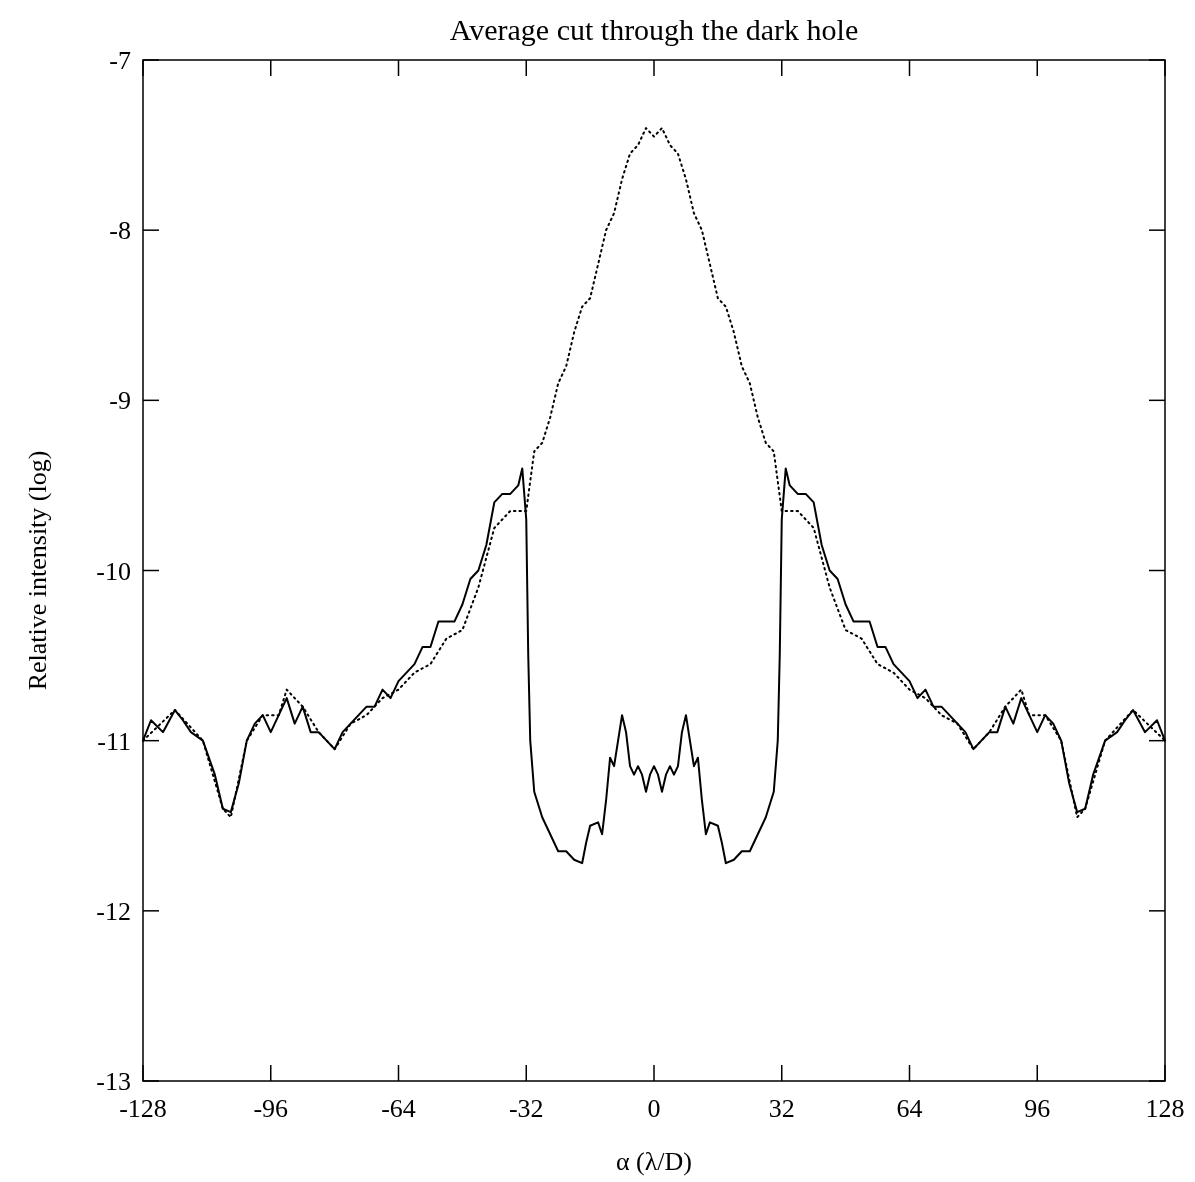  What do you see at coordinates (113, 1081) in the screenshot?
I see `y-tick-label: -13` at bounding box center [113, 1081].